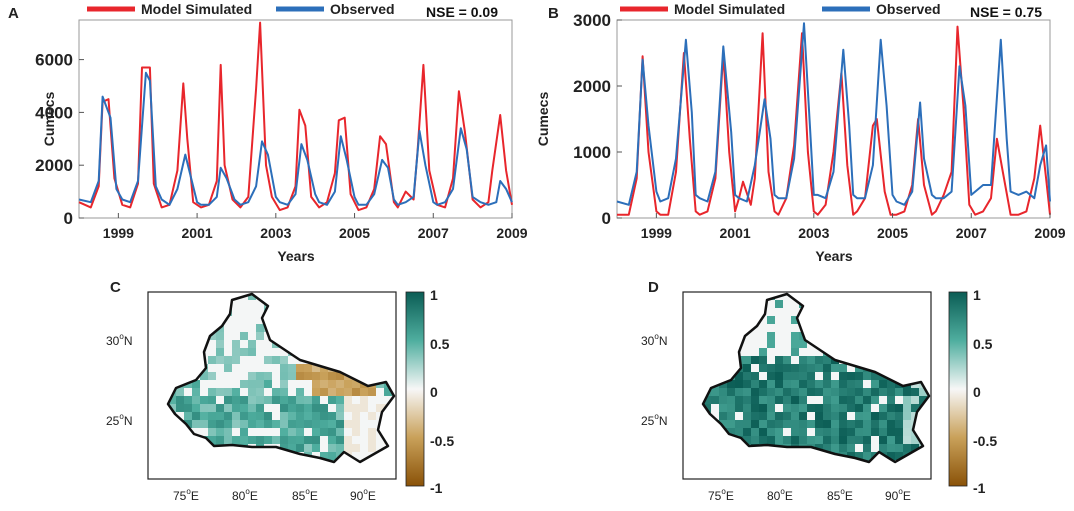 This screenshot has width=1074, height=511. I want to click on y-tick-label: 2000, so click(54, 165).